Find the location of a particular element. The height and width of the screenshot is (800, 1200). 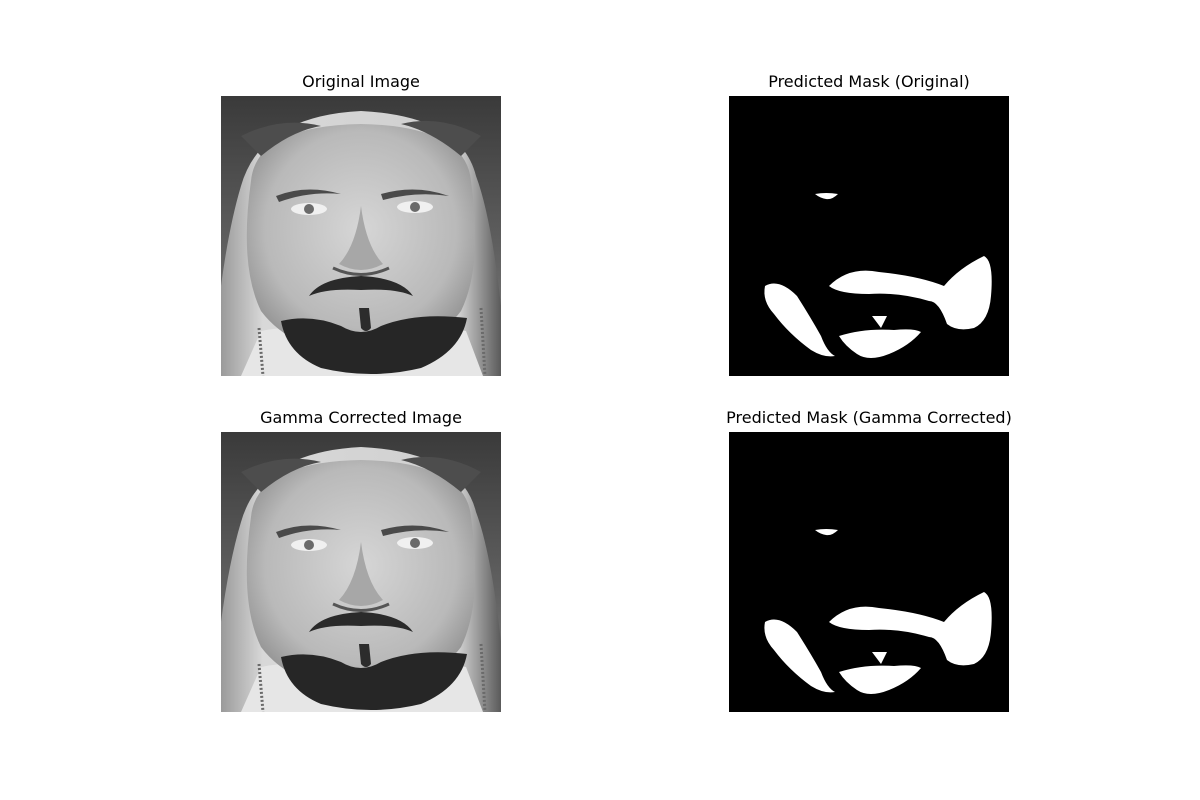

original-image-photo is located at coordinates (361, 236).